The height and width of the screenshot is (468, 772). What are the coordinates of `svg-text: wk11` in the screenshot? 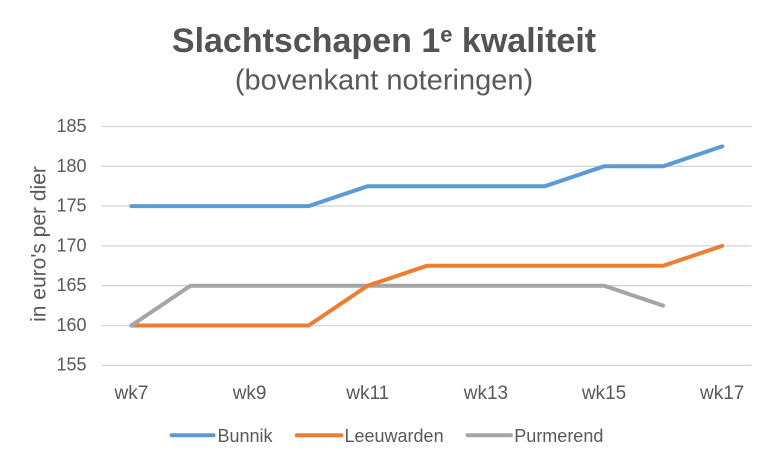 It's located at (367, 393).